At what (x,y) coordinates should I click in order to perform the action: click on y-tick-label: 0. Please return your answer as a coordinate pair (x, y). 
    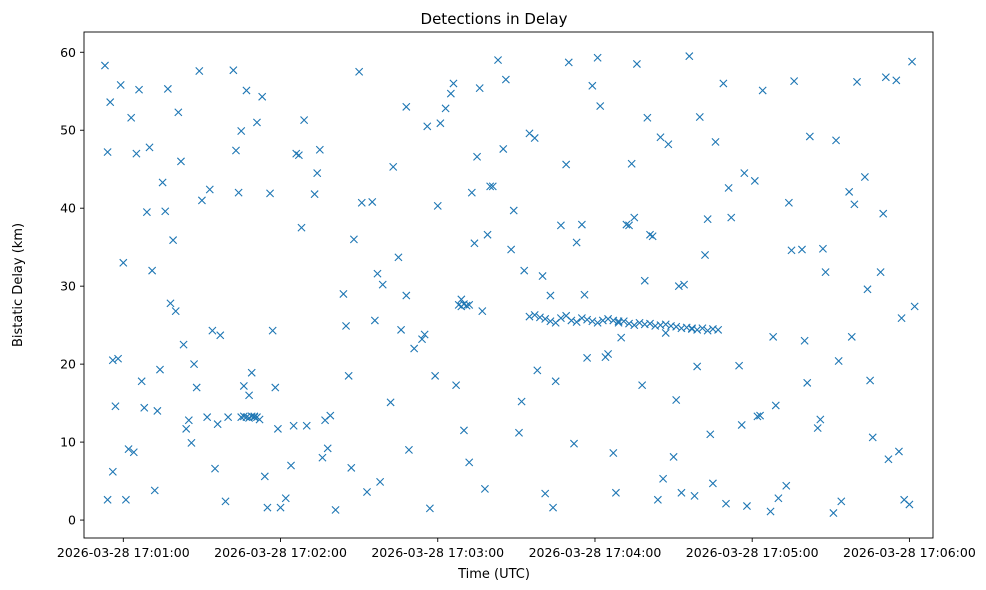
    Looking at the image, I should click on (72, 520).